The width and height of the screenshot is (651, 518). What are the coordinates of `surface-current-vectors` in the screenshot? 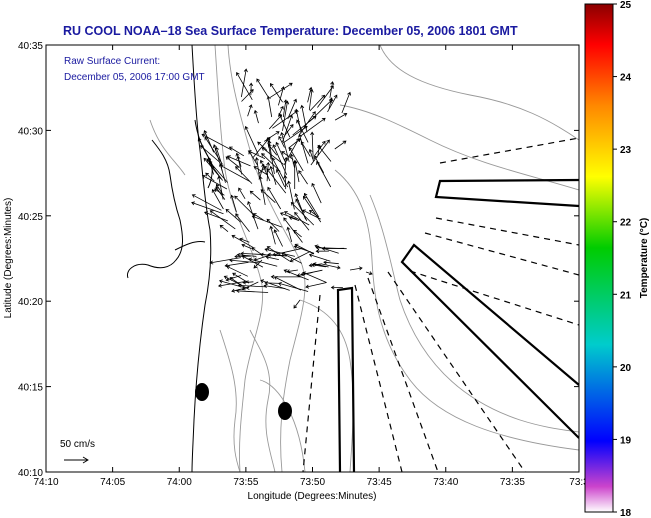 It's located at (282, 188).